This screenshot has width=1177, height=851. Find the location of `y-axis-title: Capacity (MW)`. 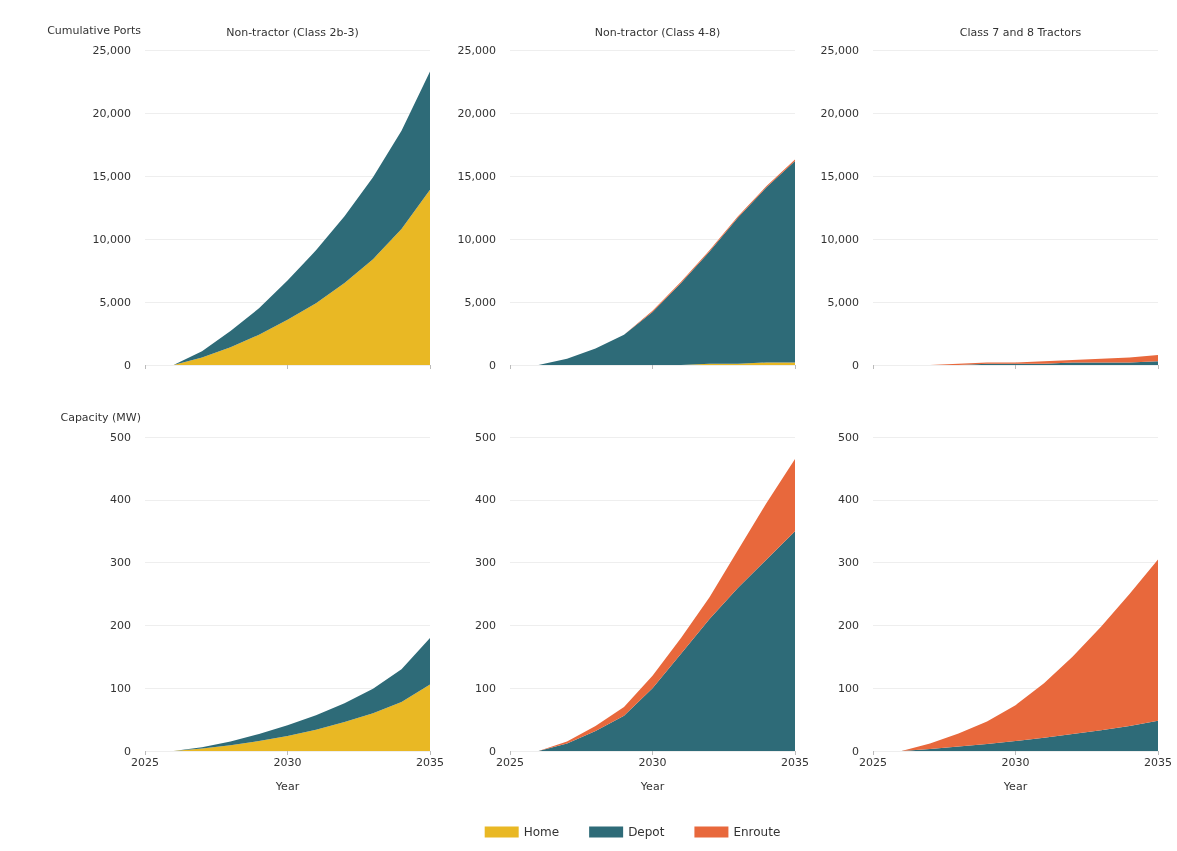

y-axis-title: Capacity (MW) is located at coordinates (100, 417).